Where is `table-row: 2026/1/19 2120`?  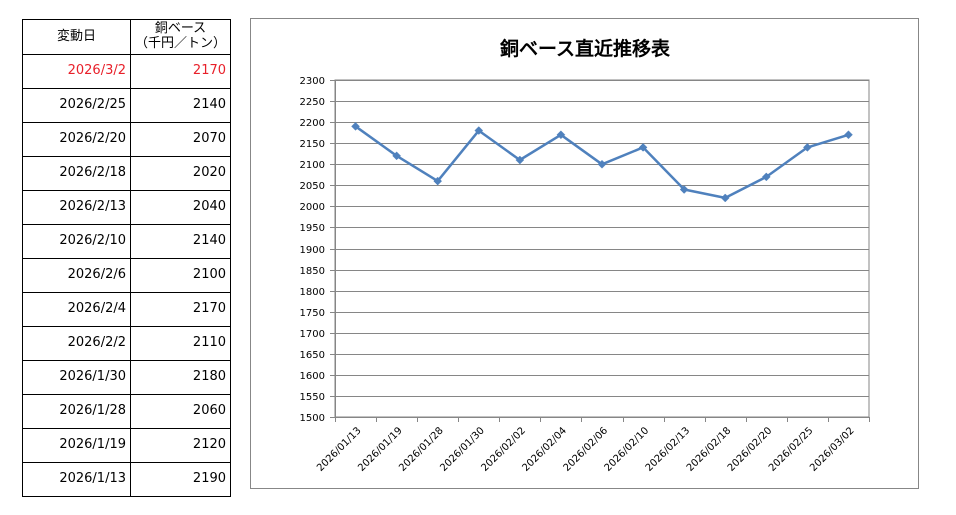
table-row: 2026/1/19 2120 is located at coordinates (127, 445).